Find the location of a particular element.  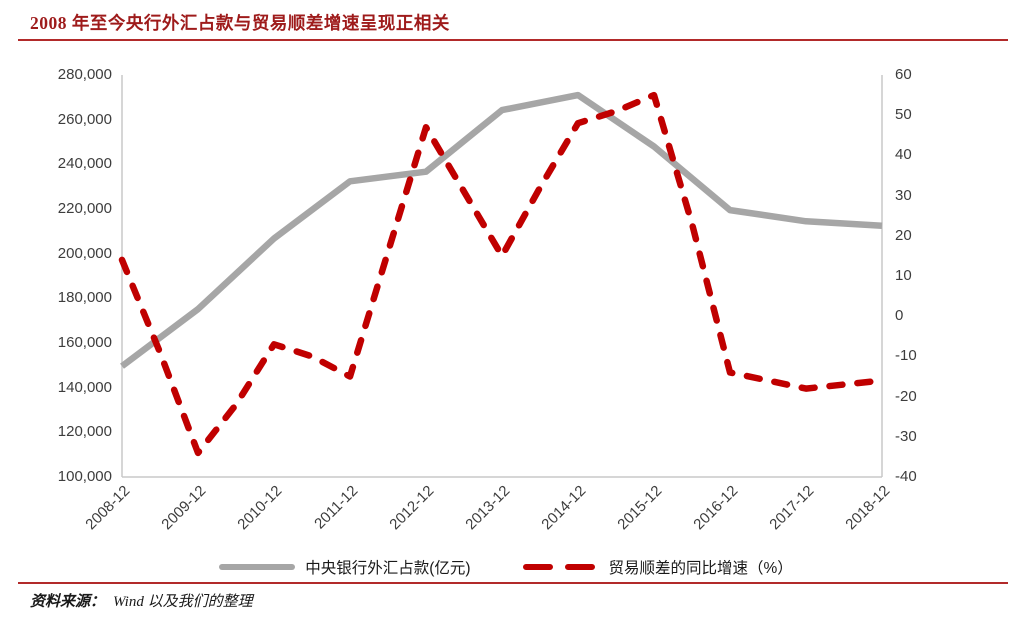

left-axis-tick-label: 180,000 is located at coordinates (84, 298).